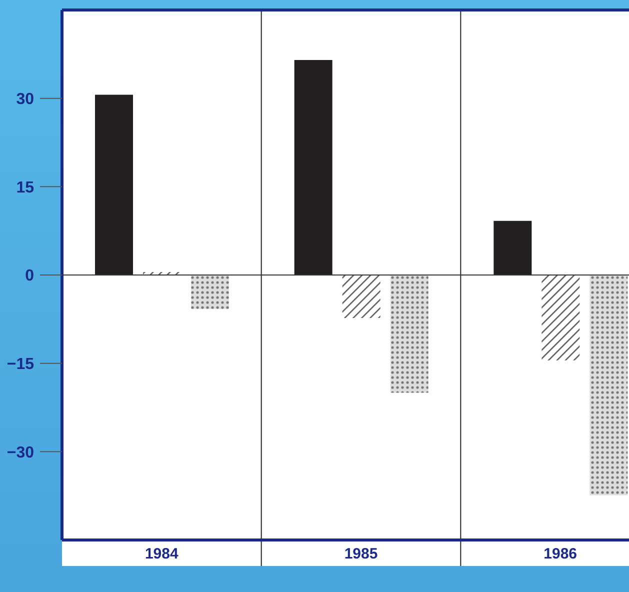  I want to click on x-tick-label: 1986, so click(561, 554).